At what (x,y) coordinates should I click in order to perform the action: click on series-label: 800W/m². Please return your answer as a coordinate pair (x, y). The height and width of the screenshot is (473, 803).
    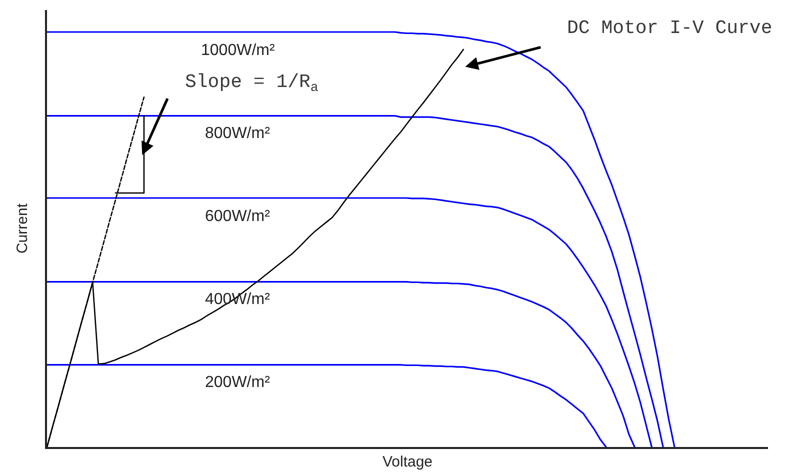
    Looking at the image, I should click on (238, 133).